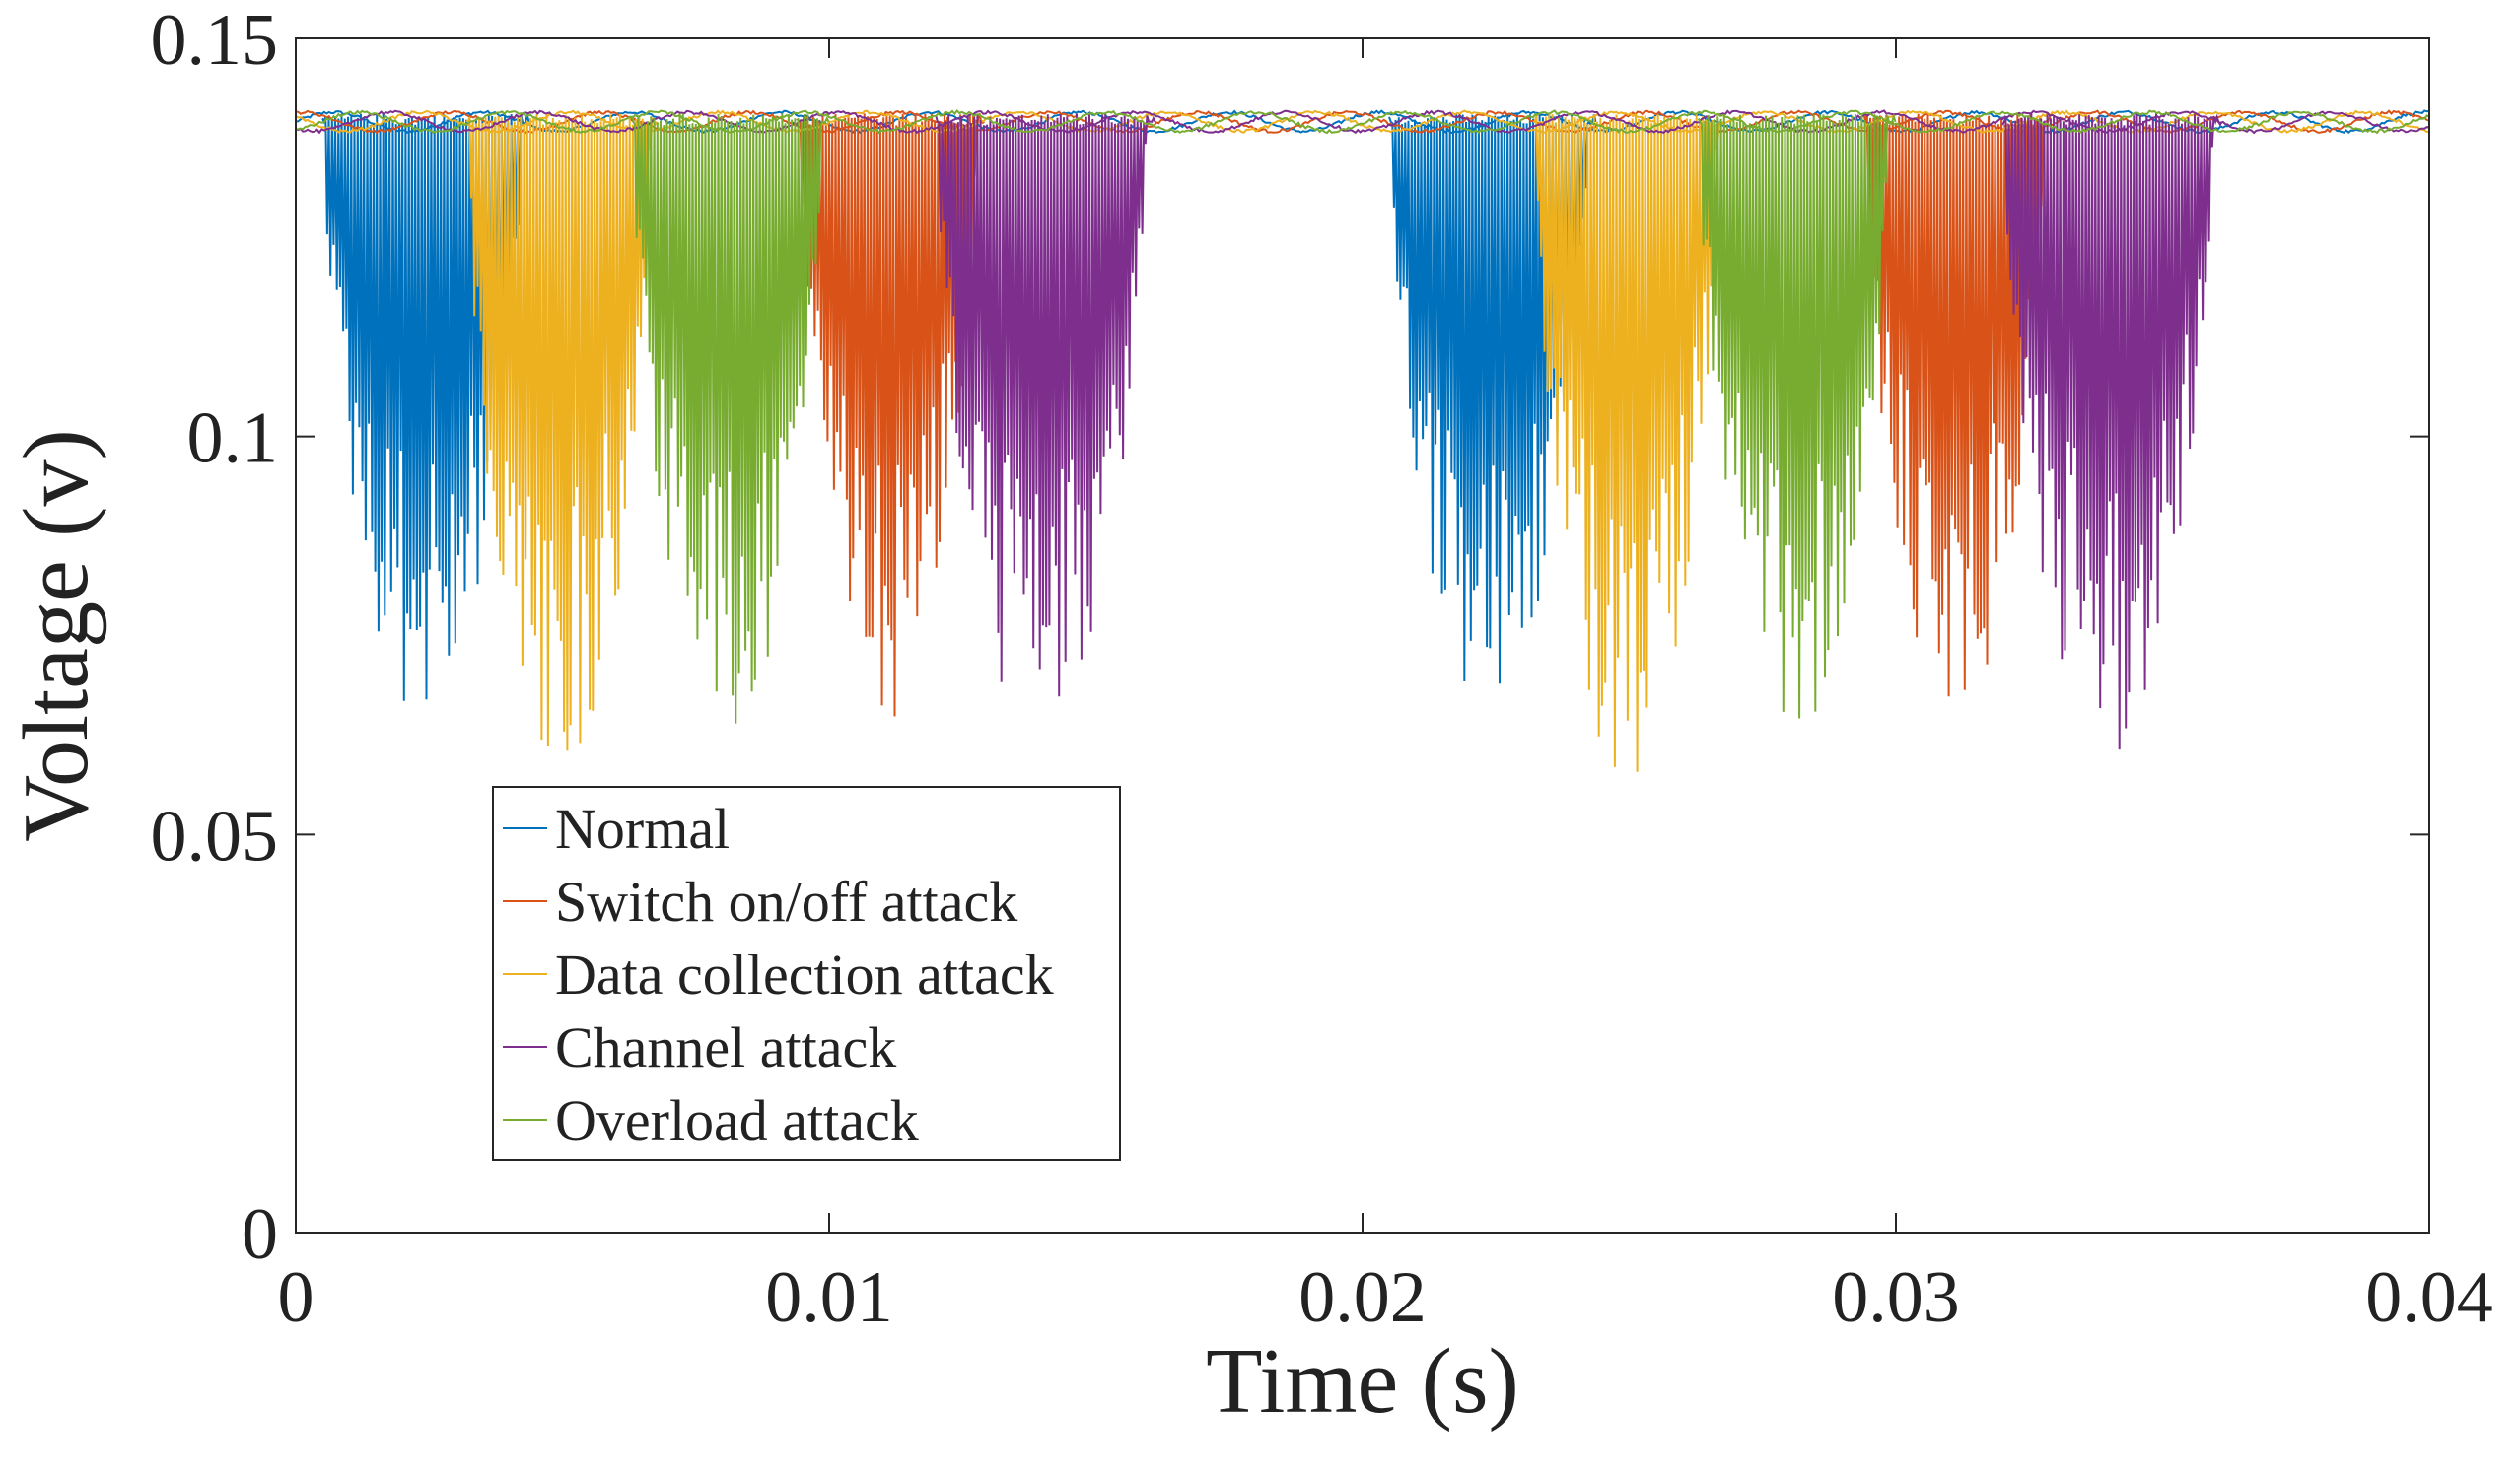 This screenshot has height=1484, width=2520. Describe the element at coordinates (233, 438) in the screenshot. I see `y-tick-label: 0.1` at that location.